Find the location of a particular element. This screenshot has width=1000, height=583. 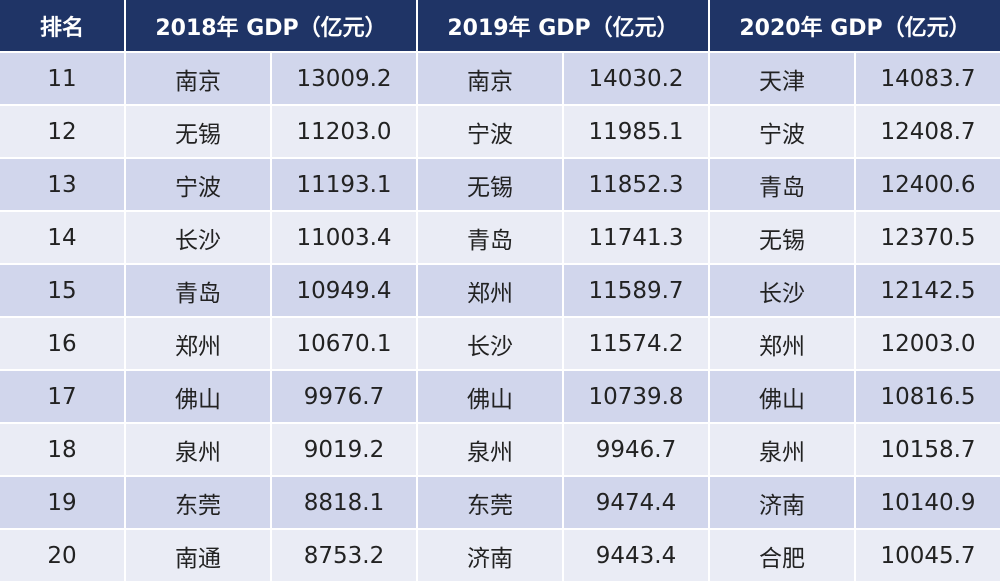

city-2020-cell: 济南 is located at coordinates (782, 503).